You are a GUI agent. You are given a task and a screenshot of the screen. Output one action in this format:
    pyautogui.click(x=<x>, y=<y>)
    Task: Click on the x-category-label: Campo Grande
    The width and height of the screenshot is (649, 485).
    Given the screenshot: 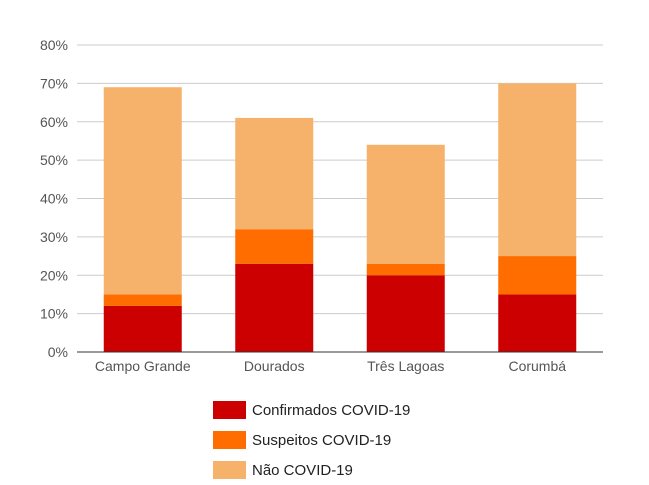 What is the action you would take?
    pyautogui.click(x=143, y=366)
    